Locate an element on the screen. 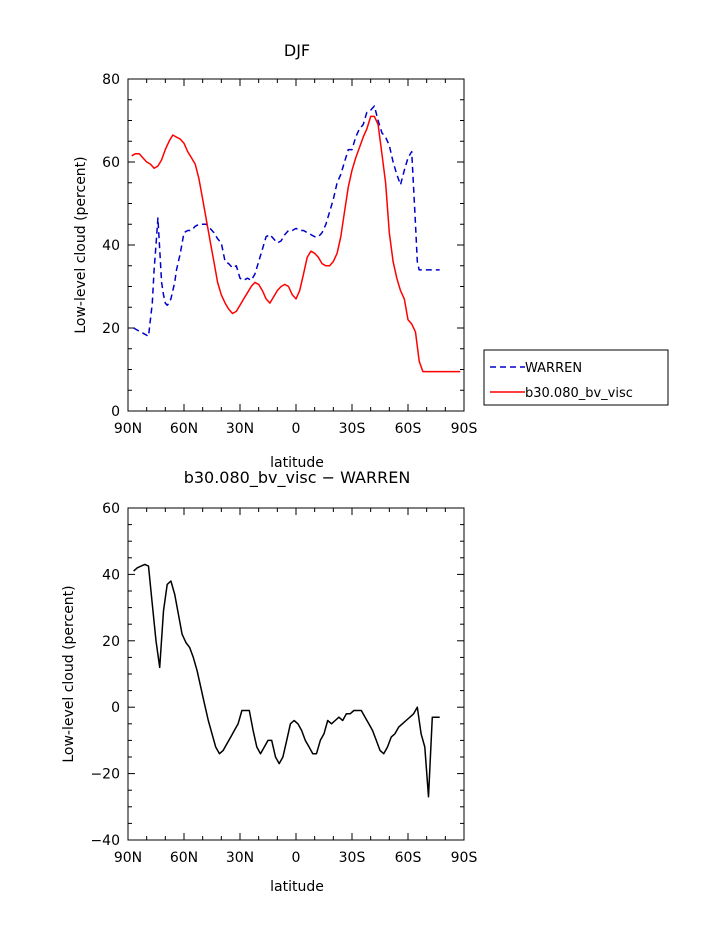  legend-label-b30: b30.080_bv_visc is located at coordinates (579, 393).